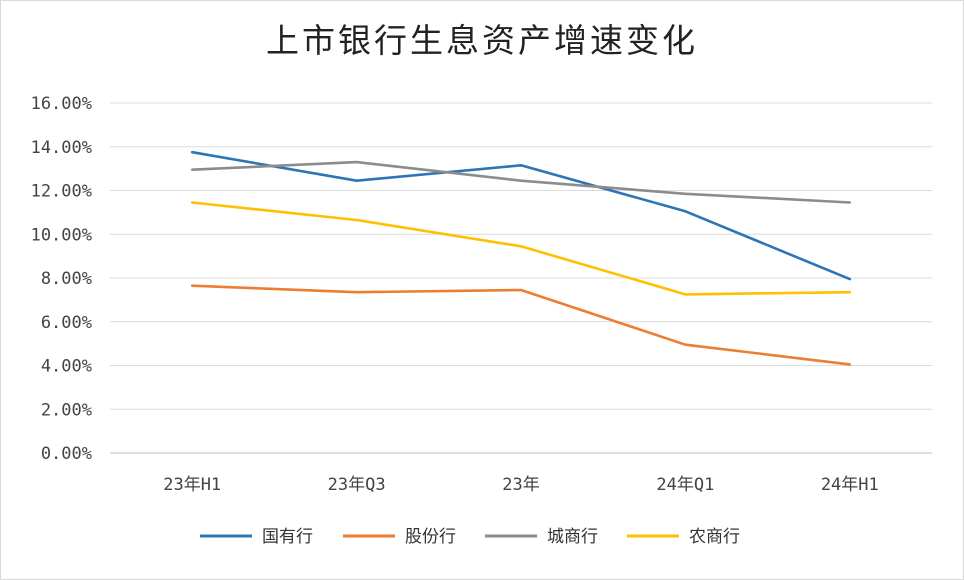  Describe the element at coordinates (470, 537) in the screenshot. I see `legend: 国有行 股份行 城商行 农商行` at that location.